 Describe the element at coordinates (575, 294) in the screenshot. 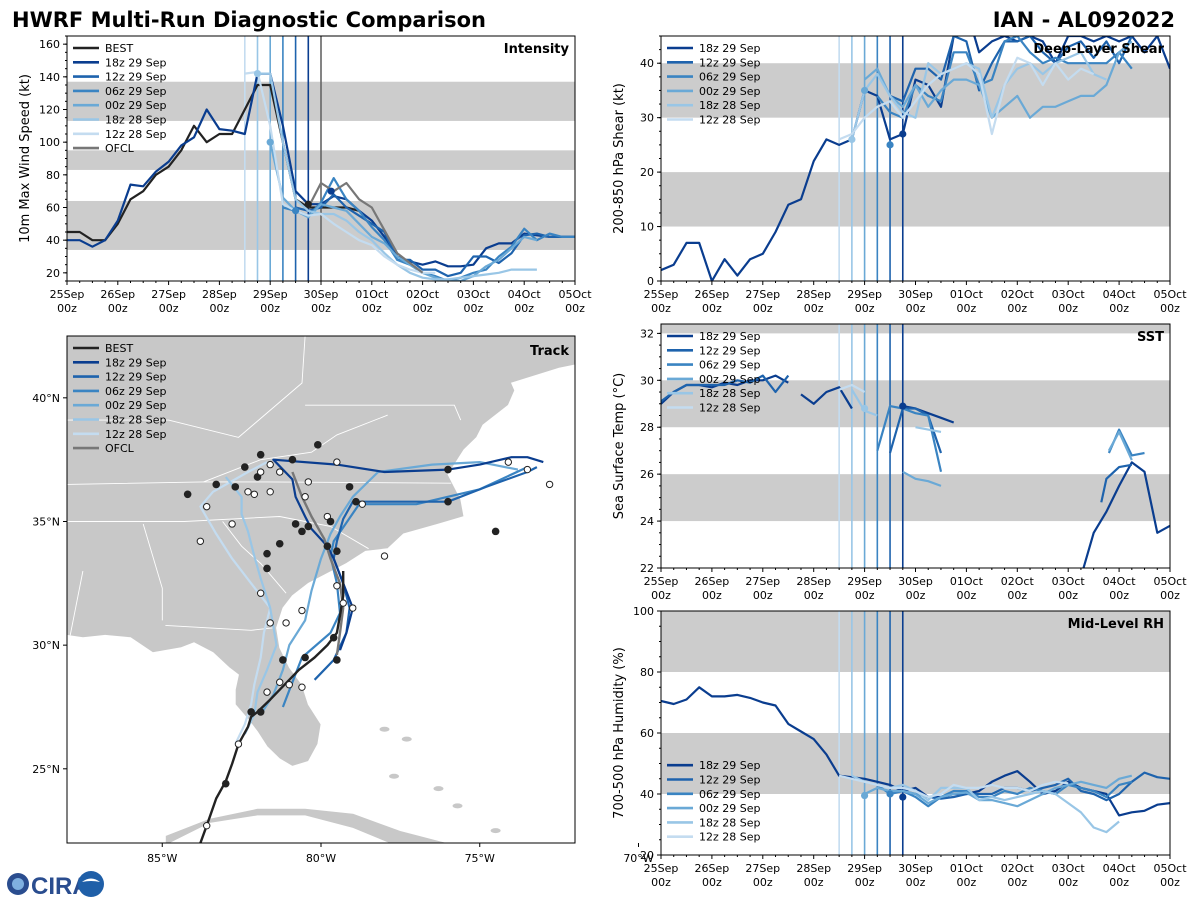

I see `intensity-xtick-label: 05Oct` at that location.